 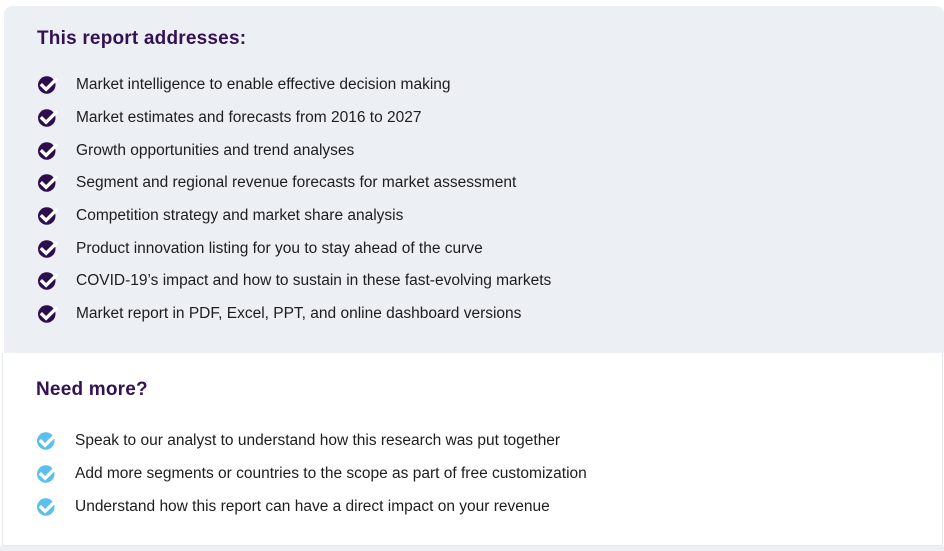 I want to click on need-more-heading: Need more?, so click(x=92, y=389).